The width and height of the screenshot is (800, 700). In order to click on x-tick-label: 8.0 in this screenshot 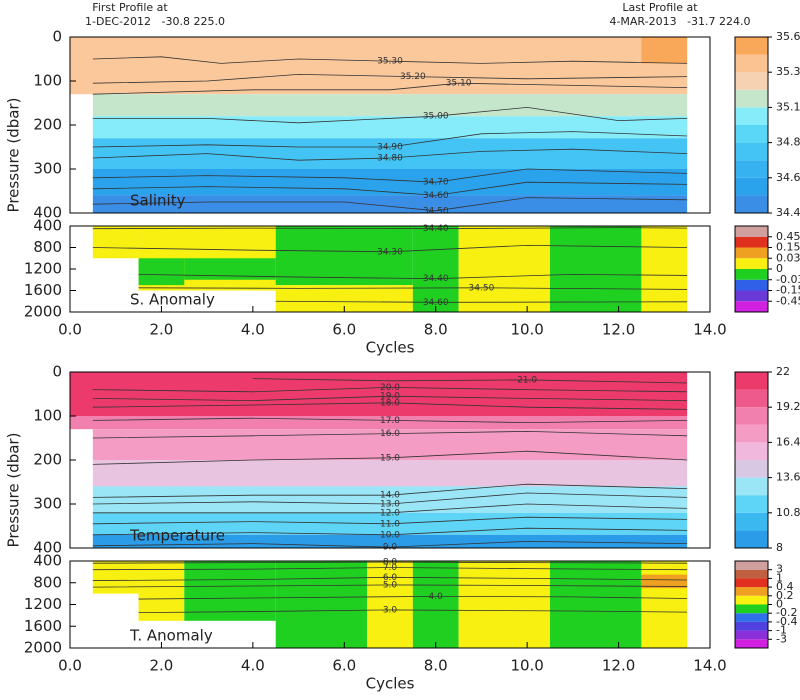, I will do `click(436, 330)`.